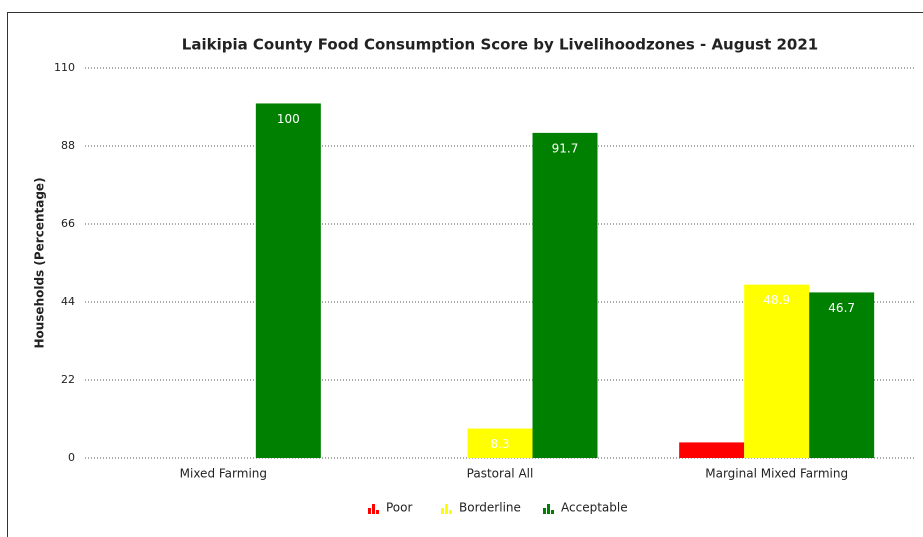 Image resolution: width=923 pixels, height=537 pixels. What do you see at coordinates (399, 508) in the screenshot?
I see `legend-label: Poor` at bounding box center [399, 508].